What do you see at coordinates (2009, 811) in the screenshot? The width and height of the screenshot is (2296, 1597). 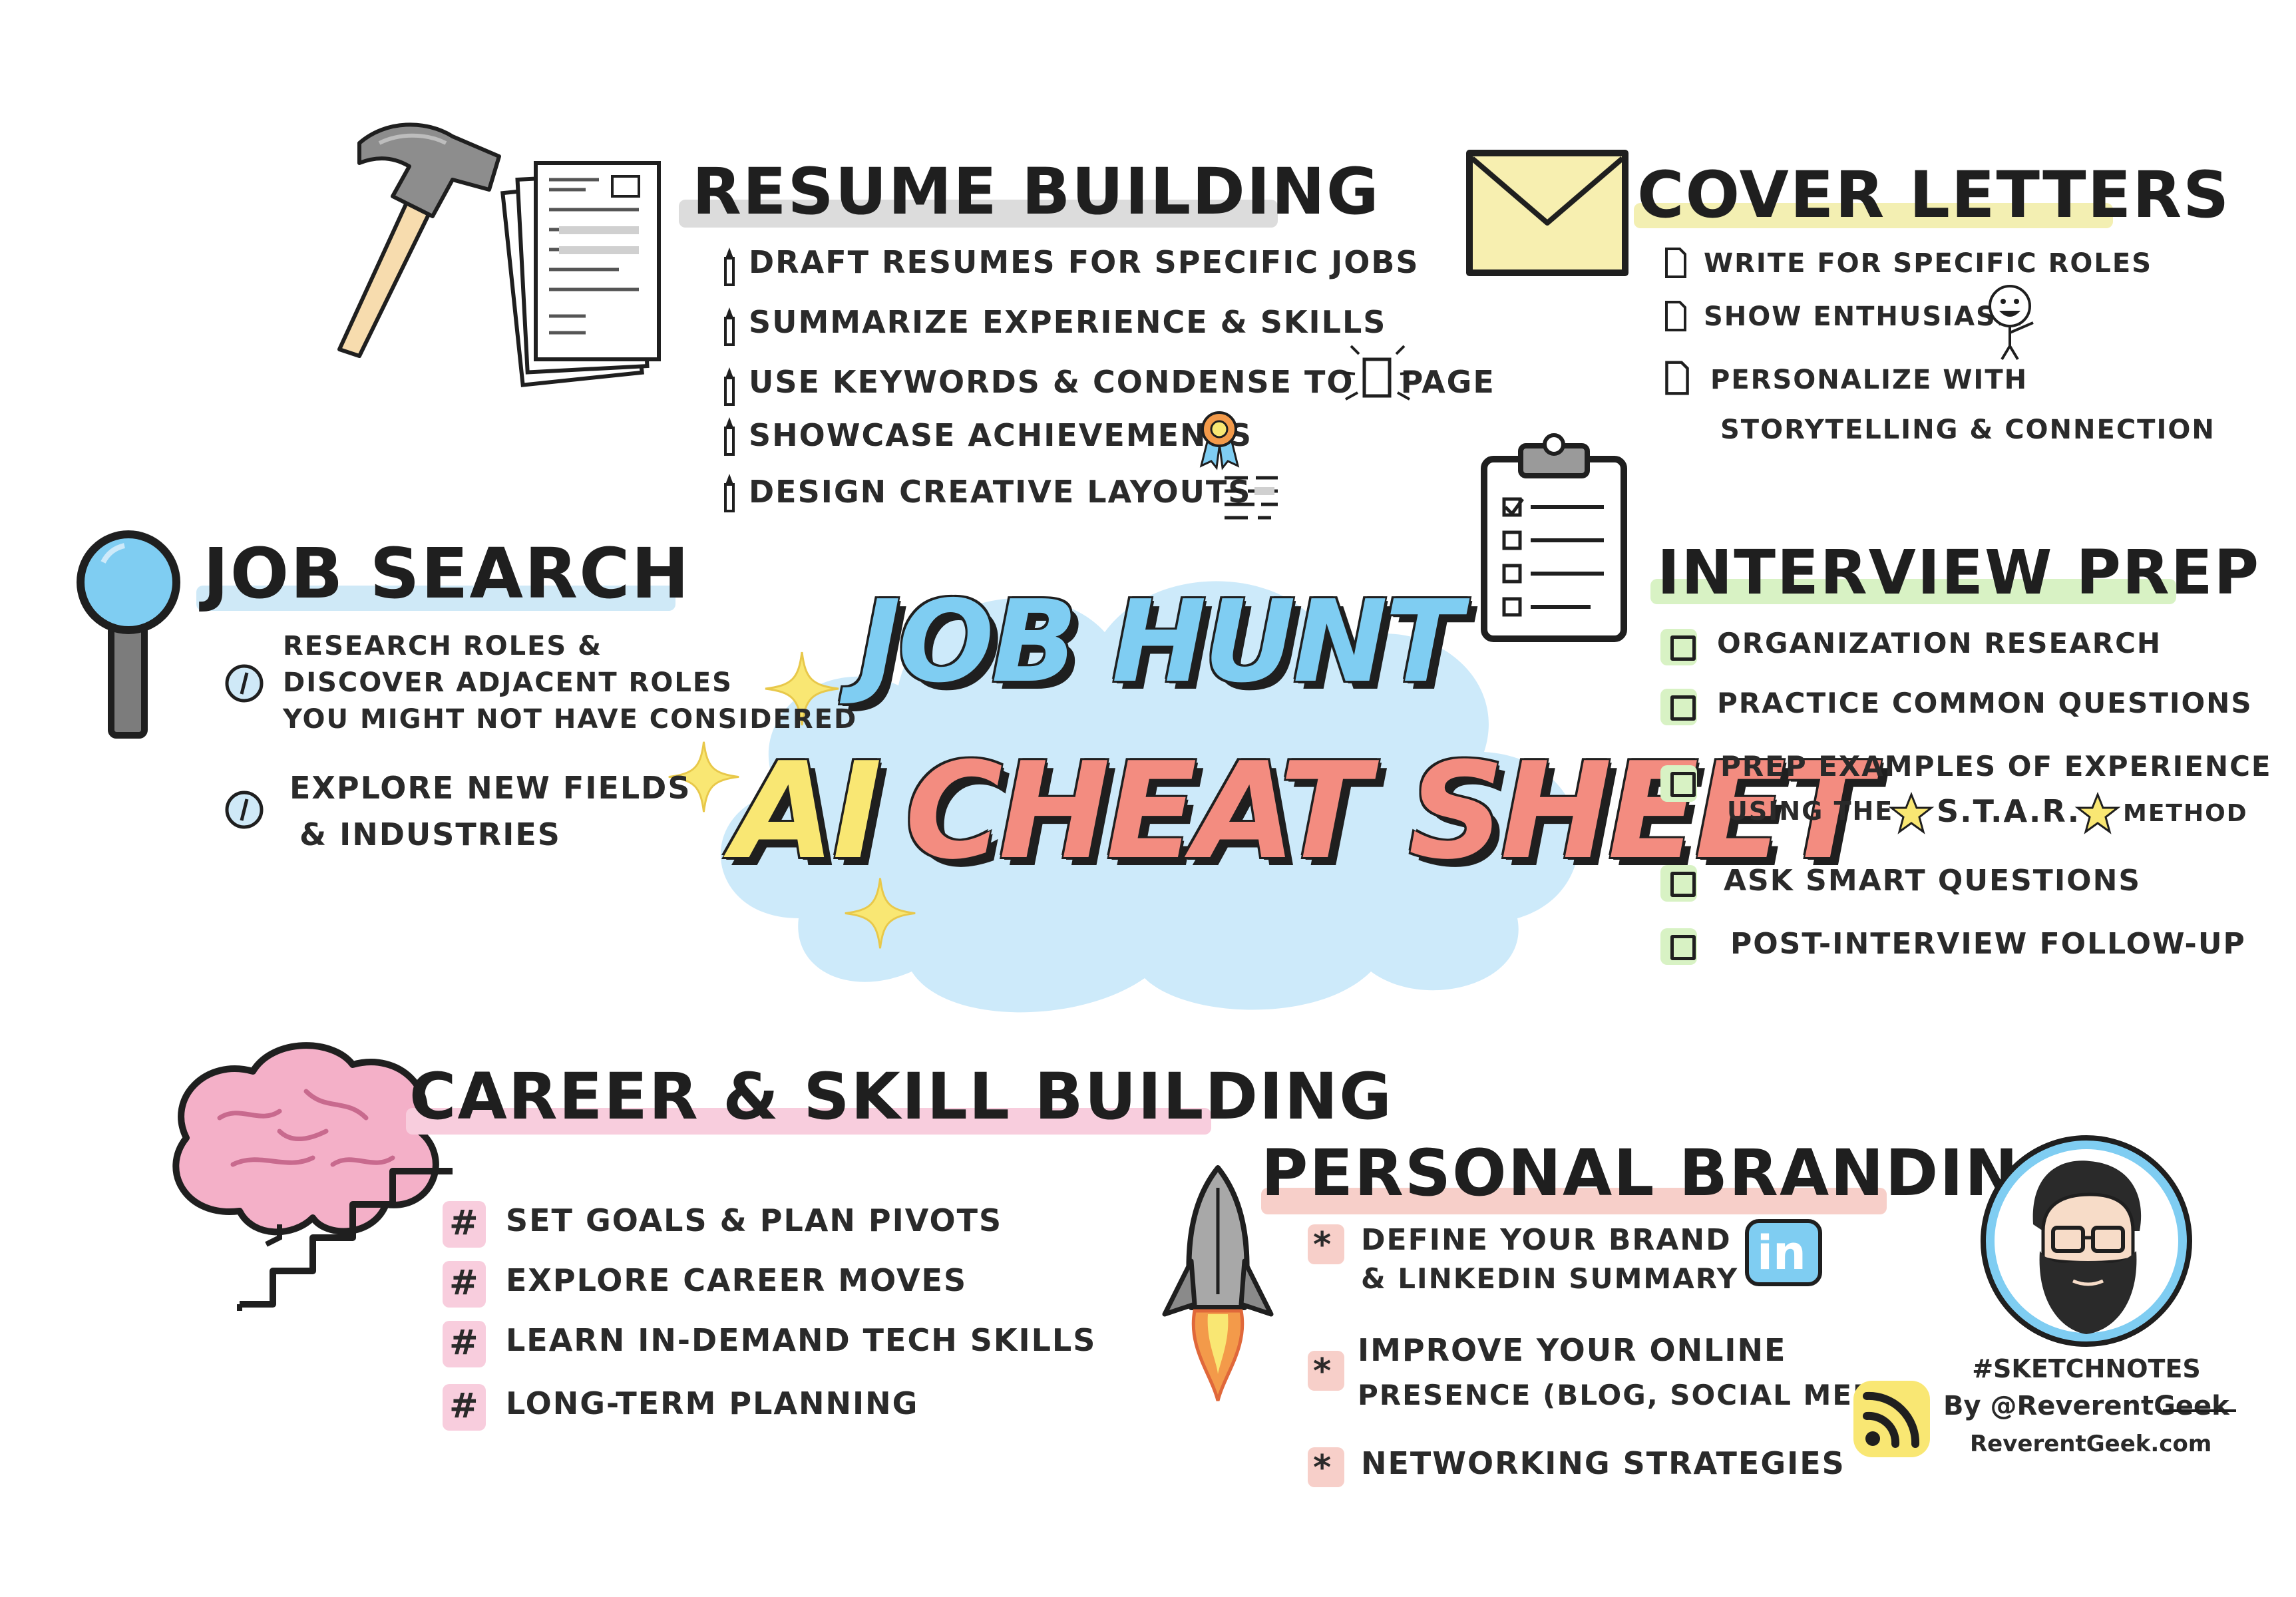 I see `interview-star-line-b: S.T.A.R.` at bounding box center [2009, 811].